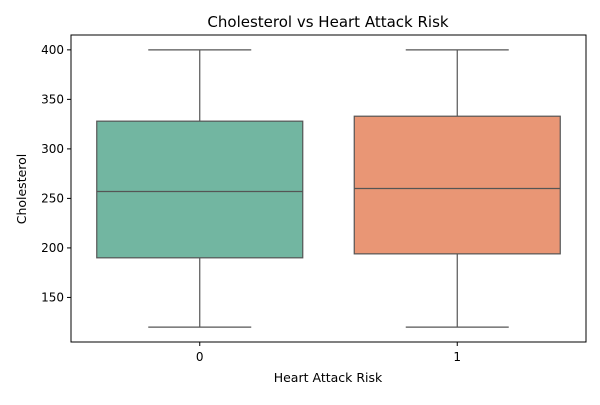 The image size is (600, 405). What do you see at coordinates (52, 198) in the screenshot?
I see `y-tick-label: 250` at bounding box center [52, 198].